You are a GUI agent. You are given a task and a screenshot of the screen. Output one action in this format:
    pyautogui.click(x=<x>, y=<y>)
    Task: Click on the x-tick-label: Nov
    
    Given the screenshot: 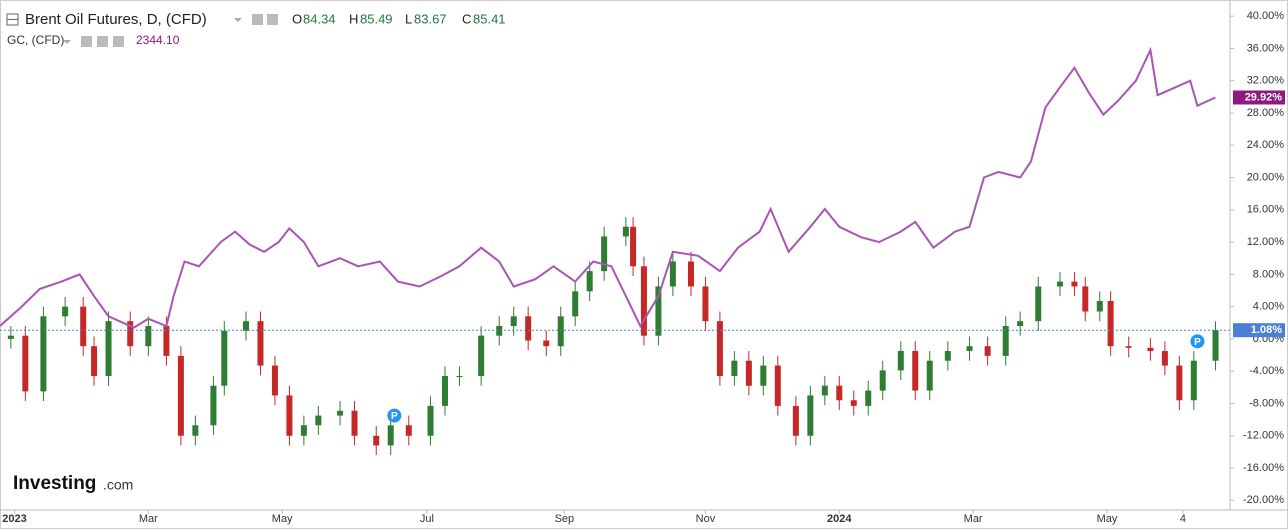 What is the action you would take?
    pyautogui.click(x=706, y=519)
    